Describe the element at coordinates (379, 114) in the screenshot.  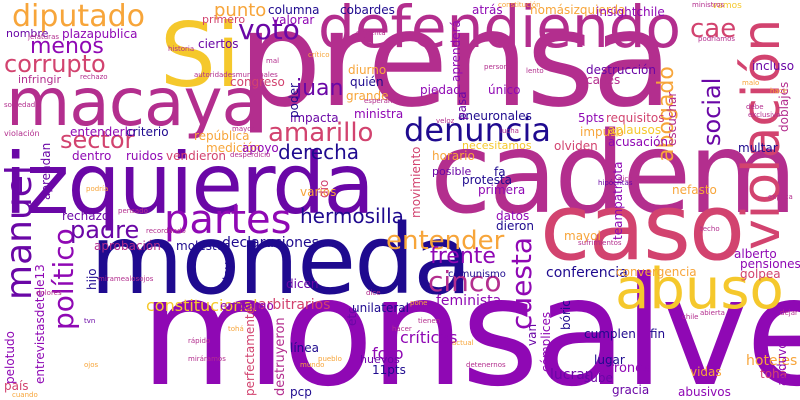
I see `word-ministra: ministra` at that location.